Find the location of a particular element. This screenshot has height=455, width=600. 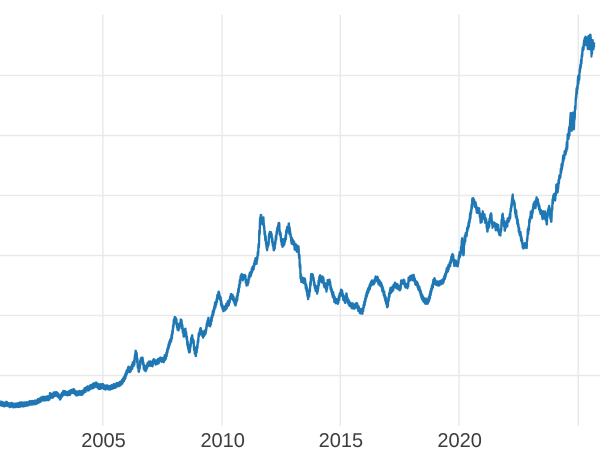

svg-text: 2010 is located at coordinates (222, 440).